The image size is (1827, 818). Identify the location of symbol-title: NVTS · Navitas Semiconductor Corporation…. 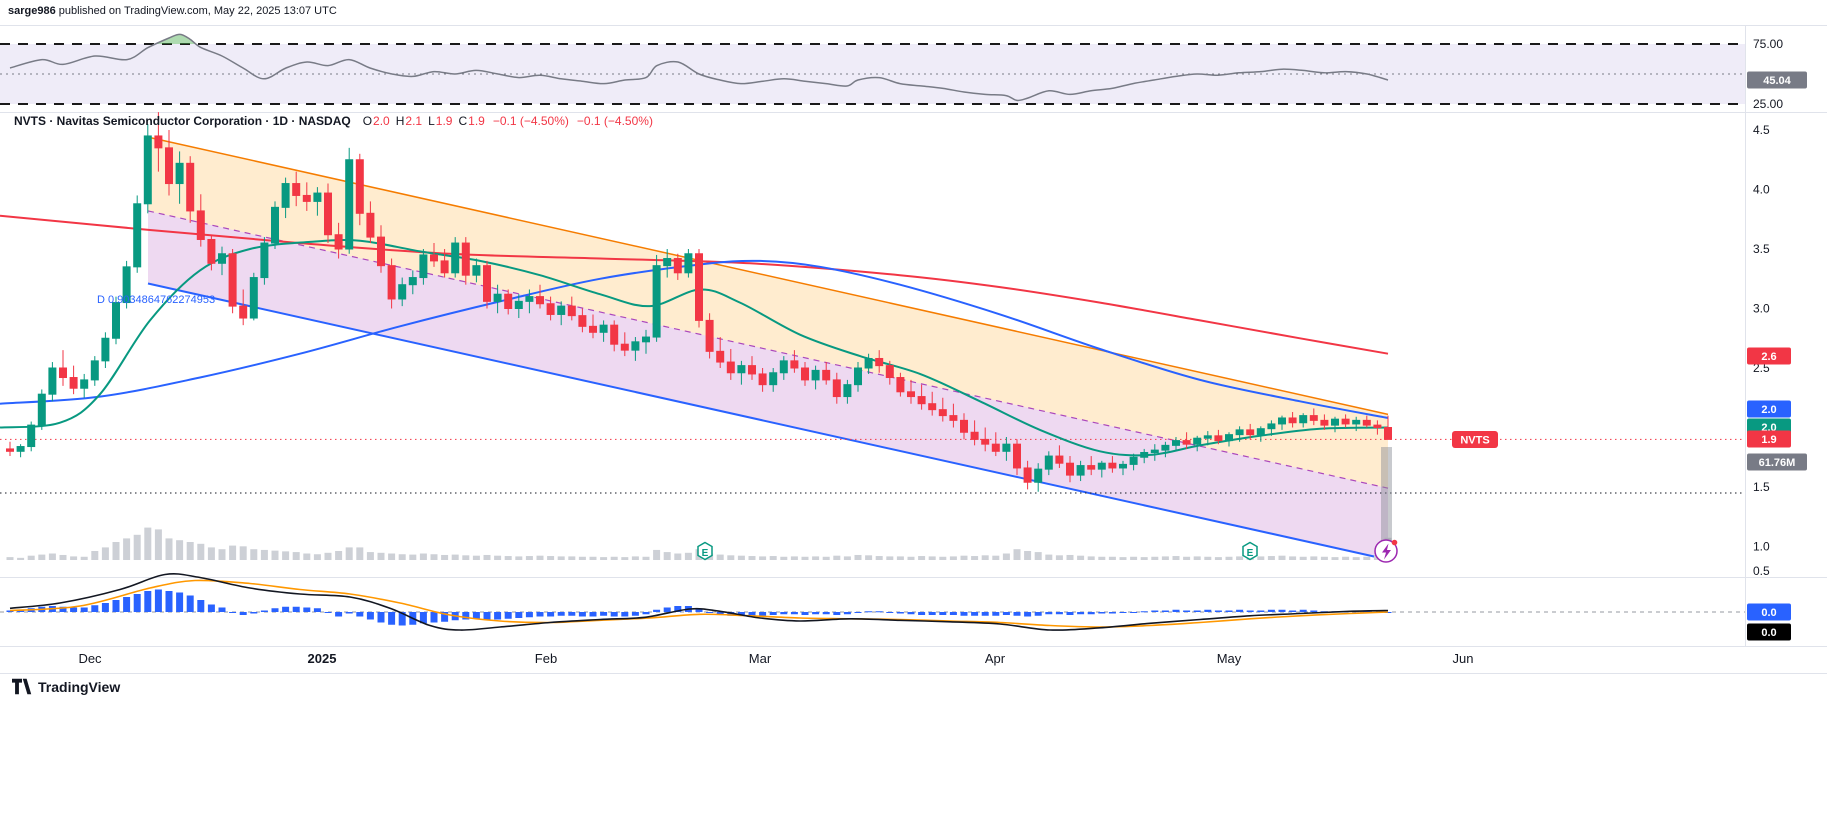
(182, 121).